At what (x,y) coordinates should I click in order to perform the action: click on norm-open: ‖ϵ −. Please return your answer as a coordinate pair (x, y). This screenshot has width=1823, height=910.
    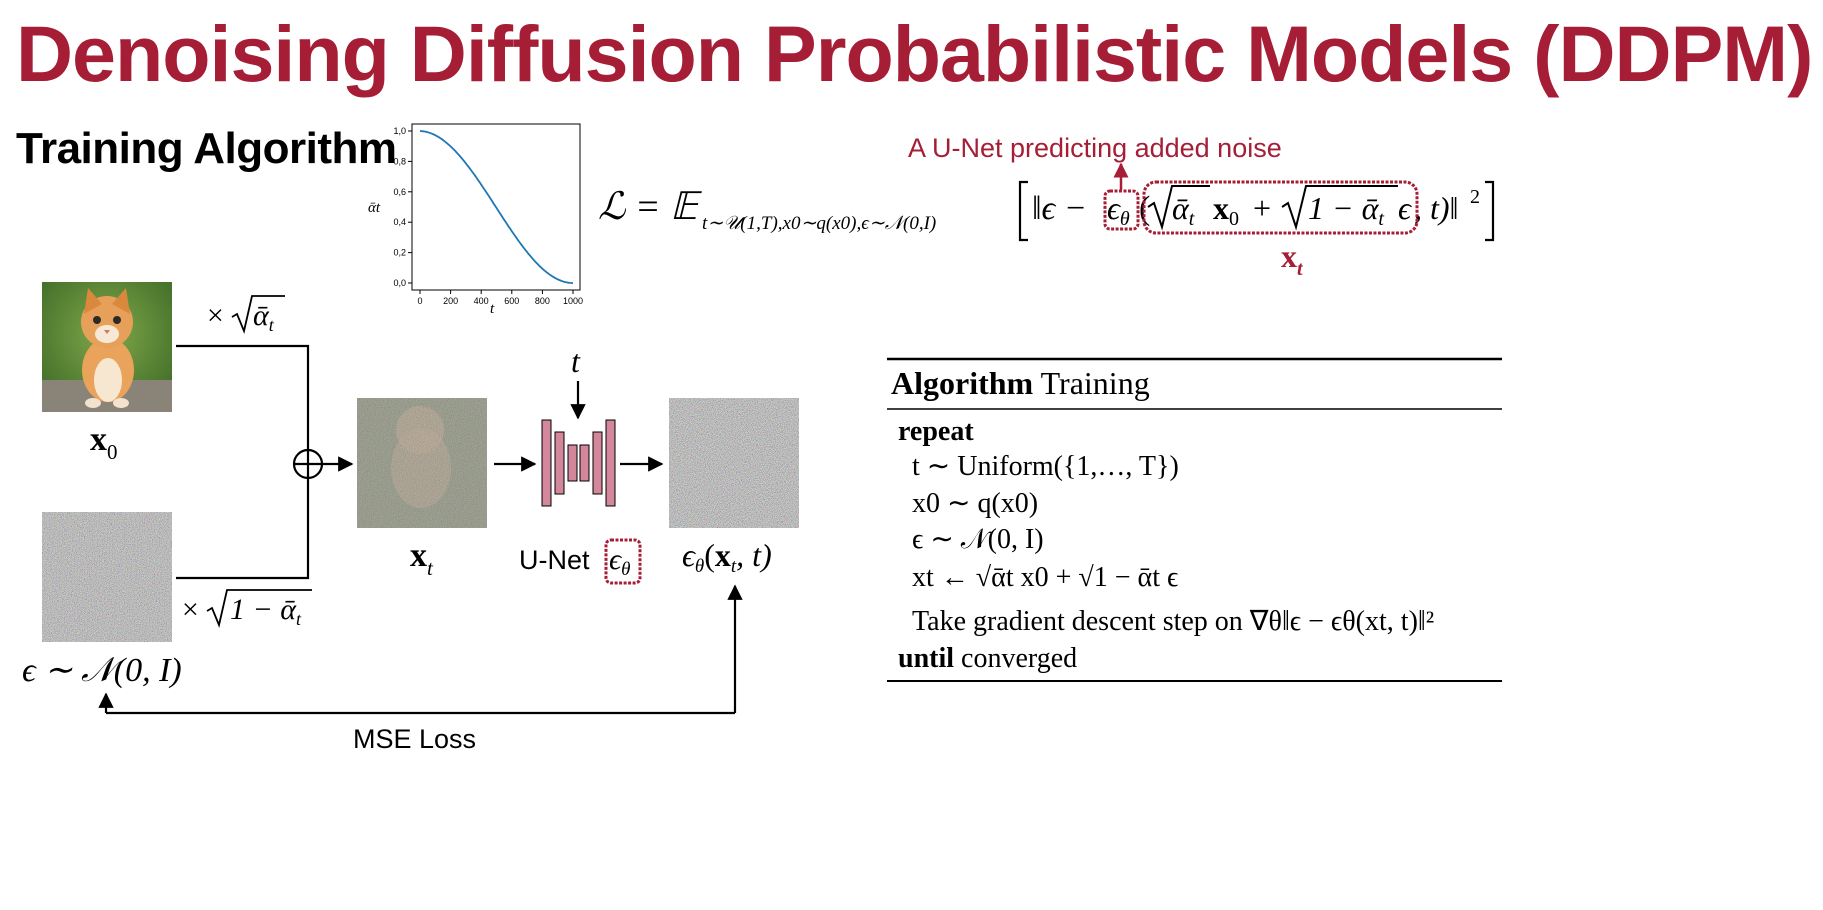
    Looking at the image, I should click on (1059, 208).